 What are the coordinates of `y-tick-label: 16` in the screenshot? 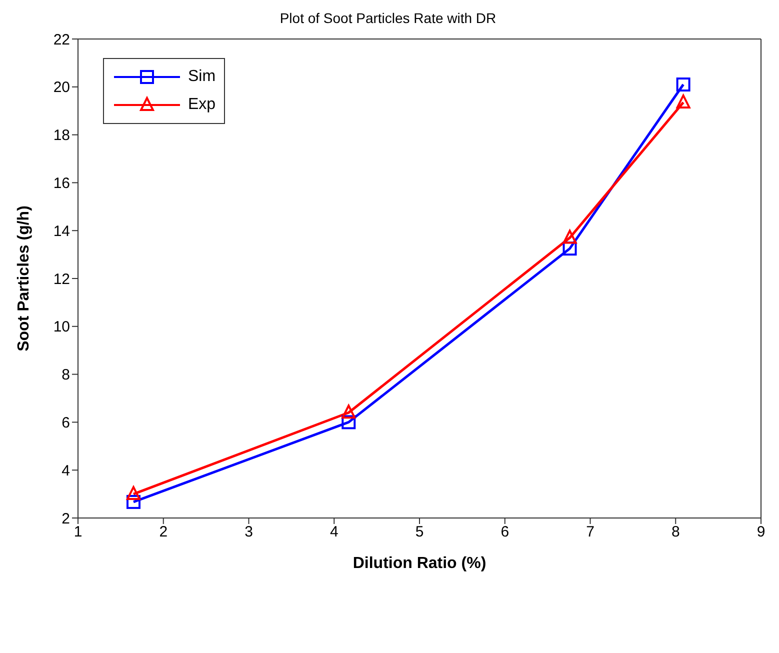 It's located at (61, 183).